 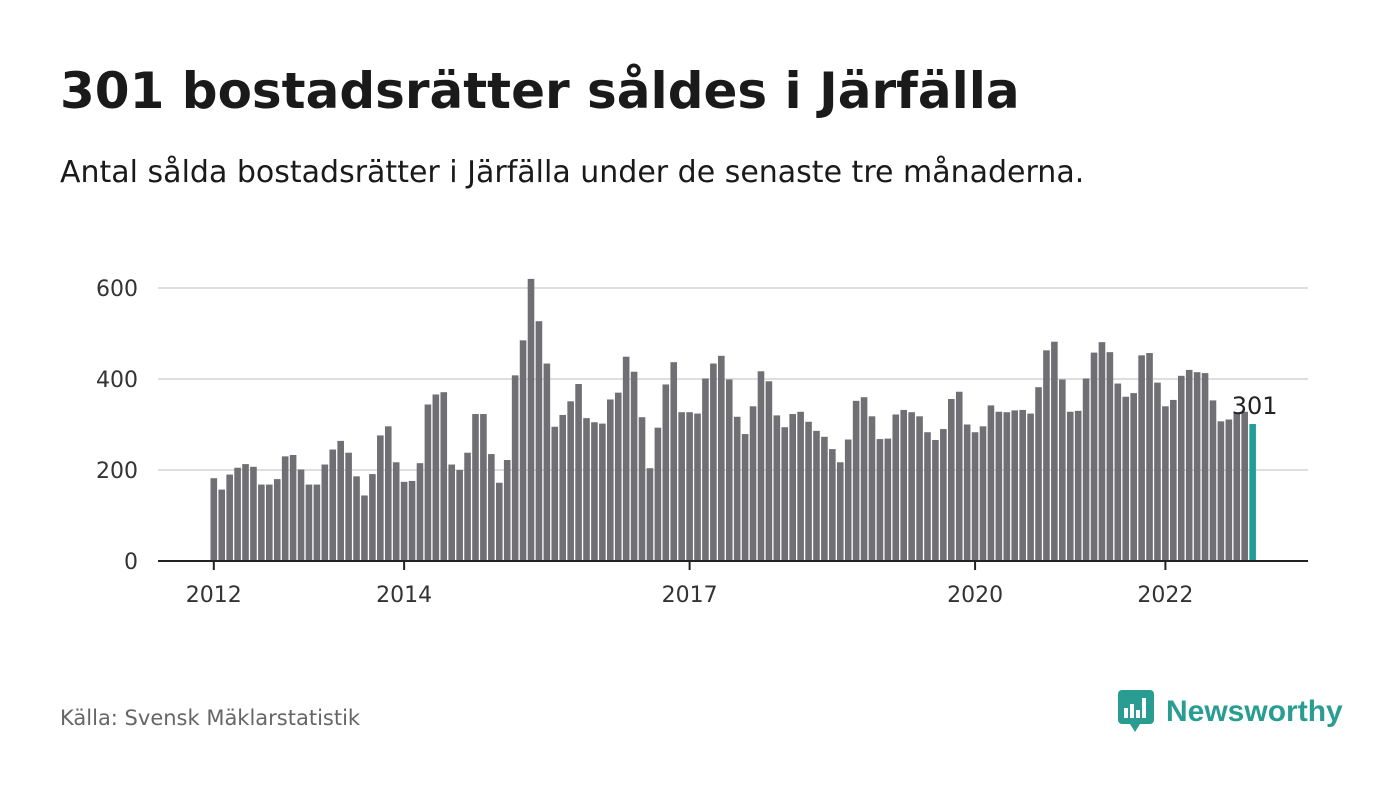 I want to click on y-tick-label: 600, so click(x=117, y=289).